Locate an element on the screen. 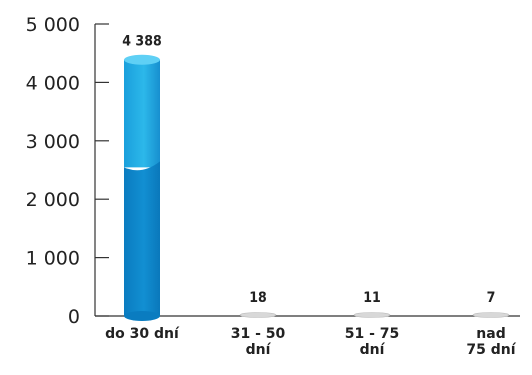  x-category-label: 51 - 75 is located at coordinates (372, 334).